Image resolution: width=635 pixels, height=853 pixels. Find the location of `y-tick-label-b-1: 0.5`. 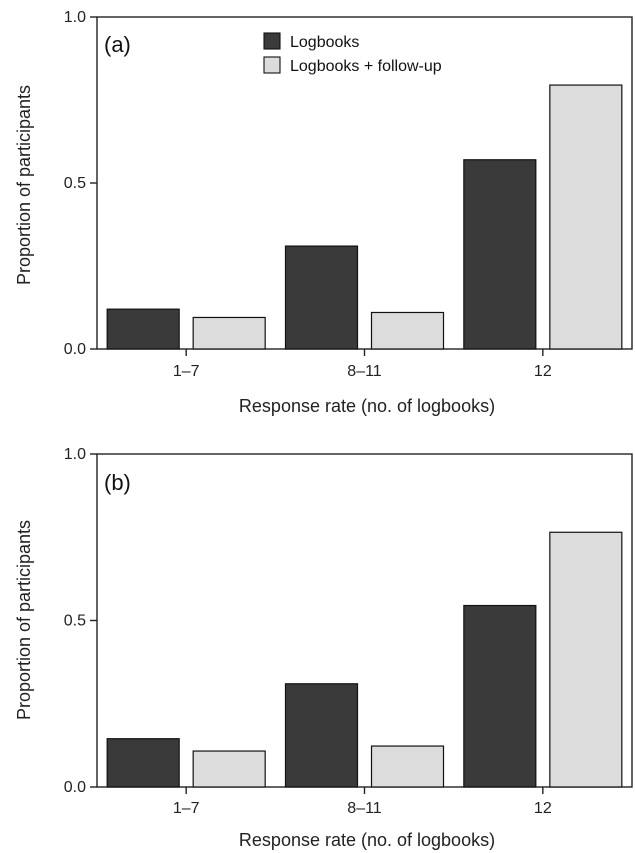

y-tick-label-b-1: 0.5 is located at coordinates (75, 621).